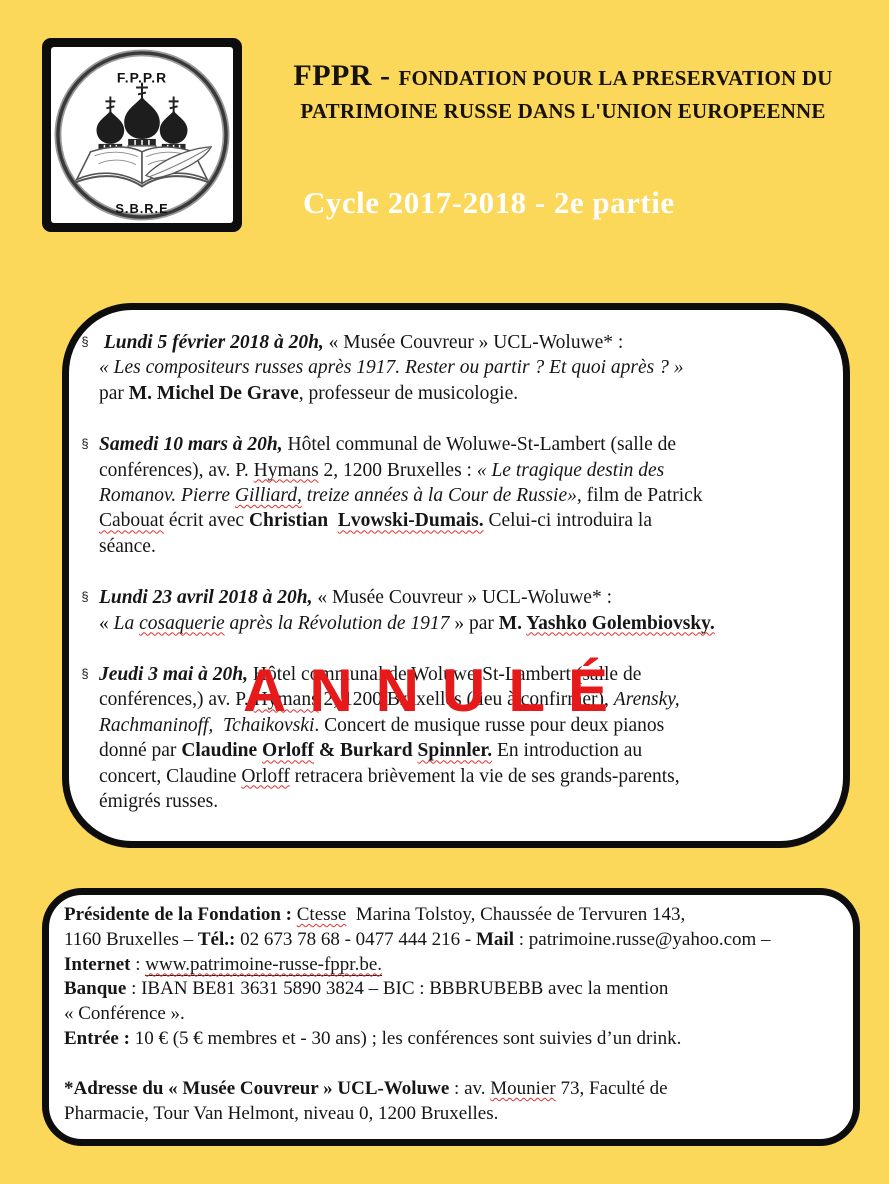 The width and height of the screenshot is (889, 1184). I want to click on church-book-logo-icon: F.P.P.R, so click(142, 135).